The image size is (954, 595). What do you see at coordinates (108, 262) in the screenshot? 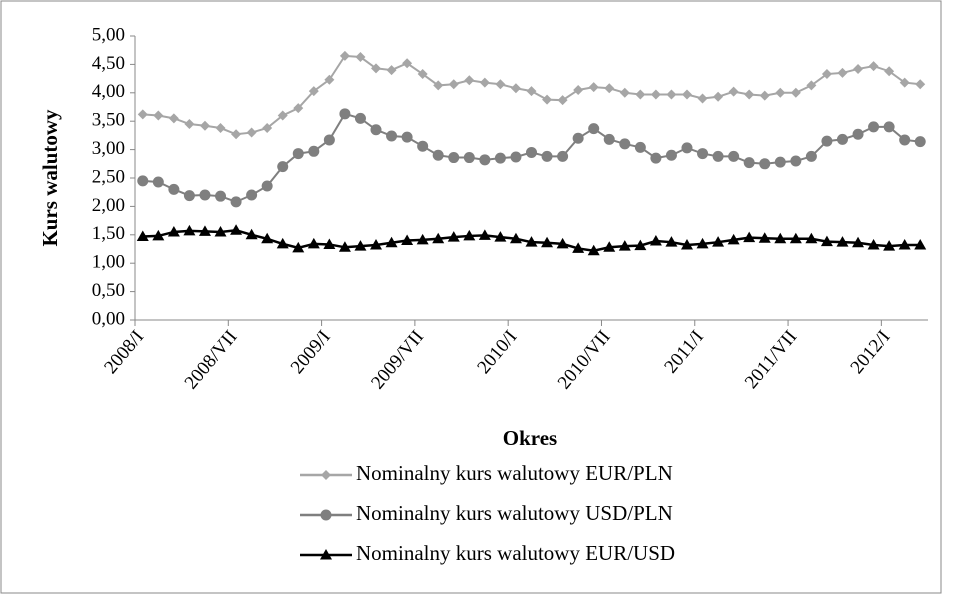
I see `y-tick-label: 1,00` at bounding box center [108, 262].